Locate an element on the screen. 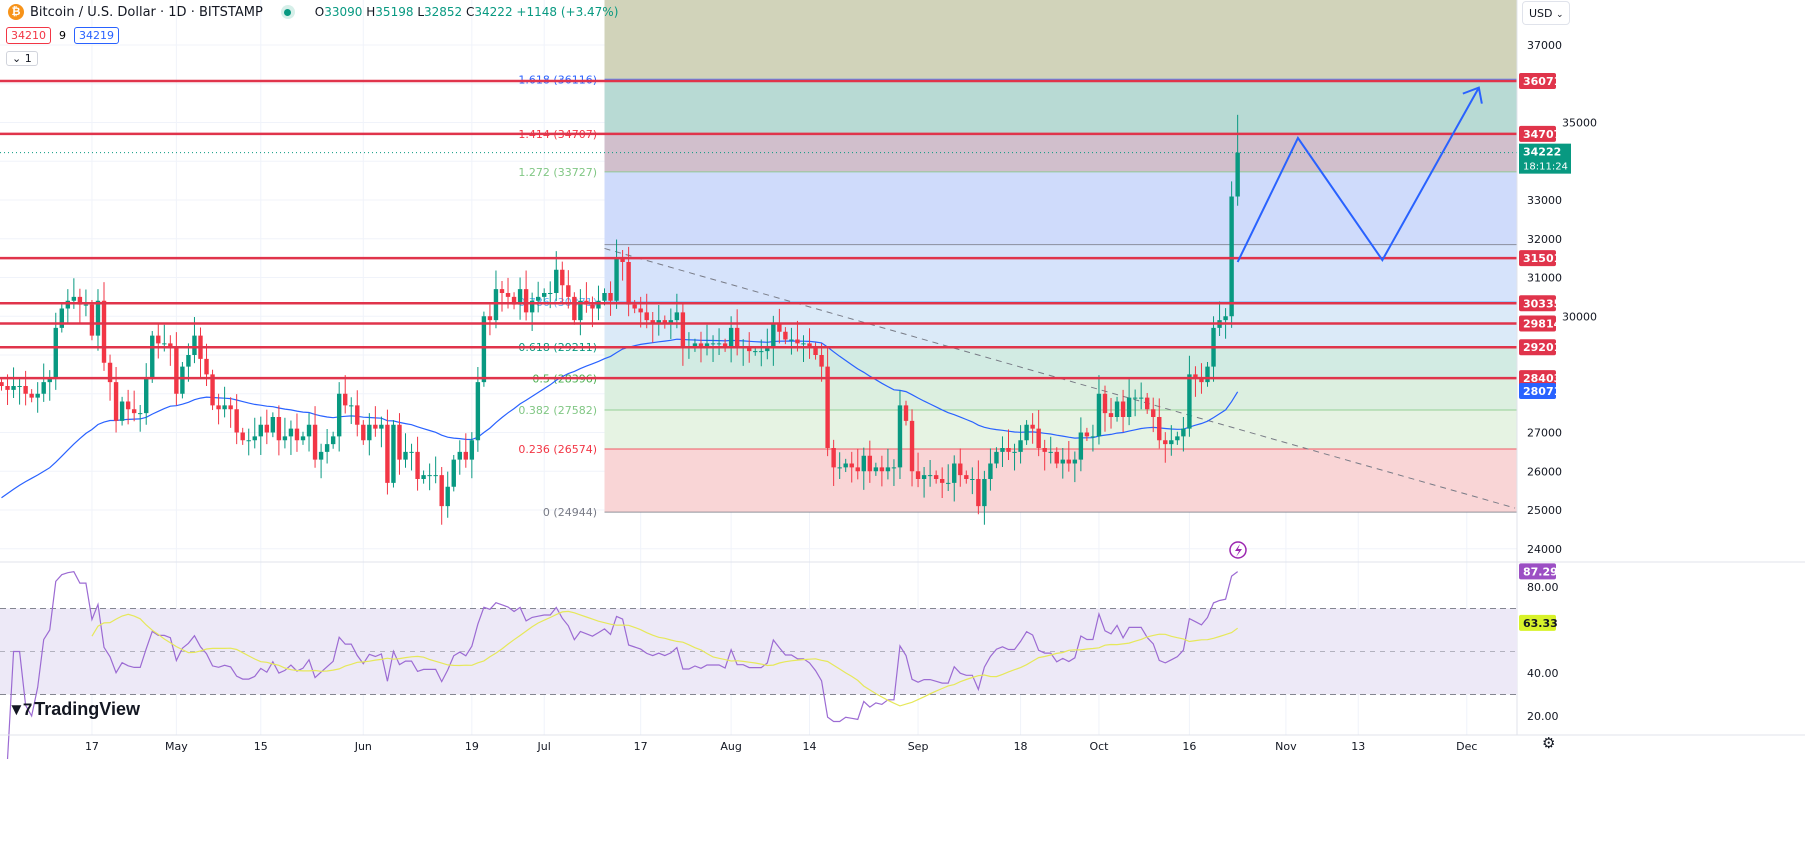  change-value: +1148 (+3.47%) is located at coordinates (567, 12).